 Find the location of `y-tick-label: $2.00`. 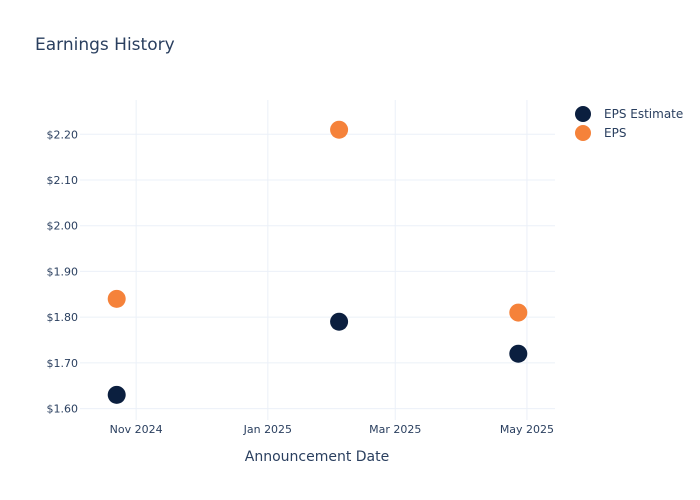

y-tick-label: $2.00 is located at coordinates (63, 226).